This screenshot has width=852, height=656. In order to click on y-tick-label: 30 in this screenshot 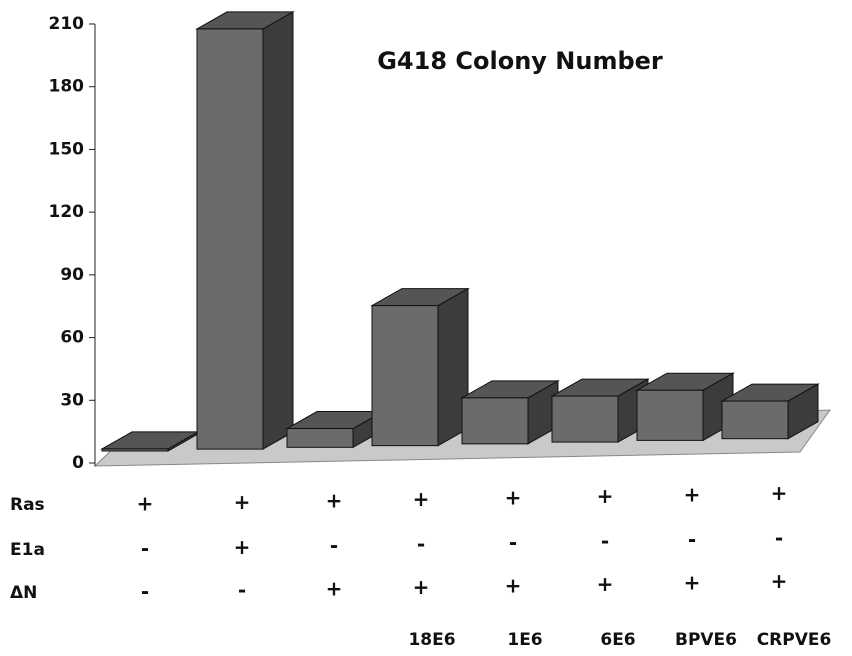, I will do `click(72, 400)`.